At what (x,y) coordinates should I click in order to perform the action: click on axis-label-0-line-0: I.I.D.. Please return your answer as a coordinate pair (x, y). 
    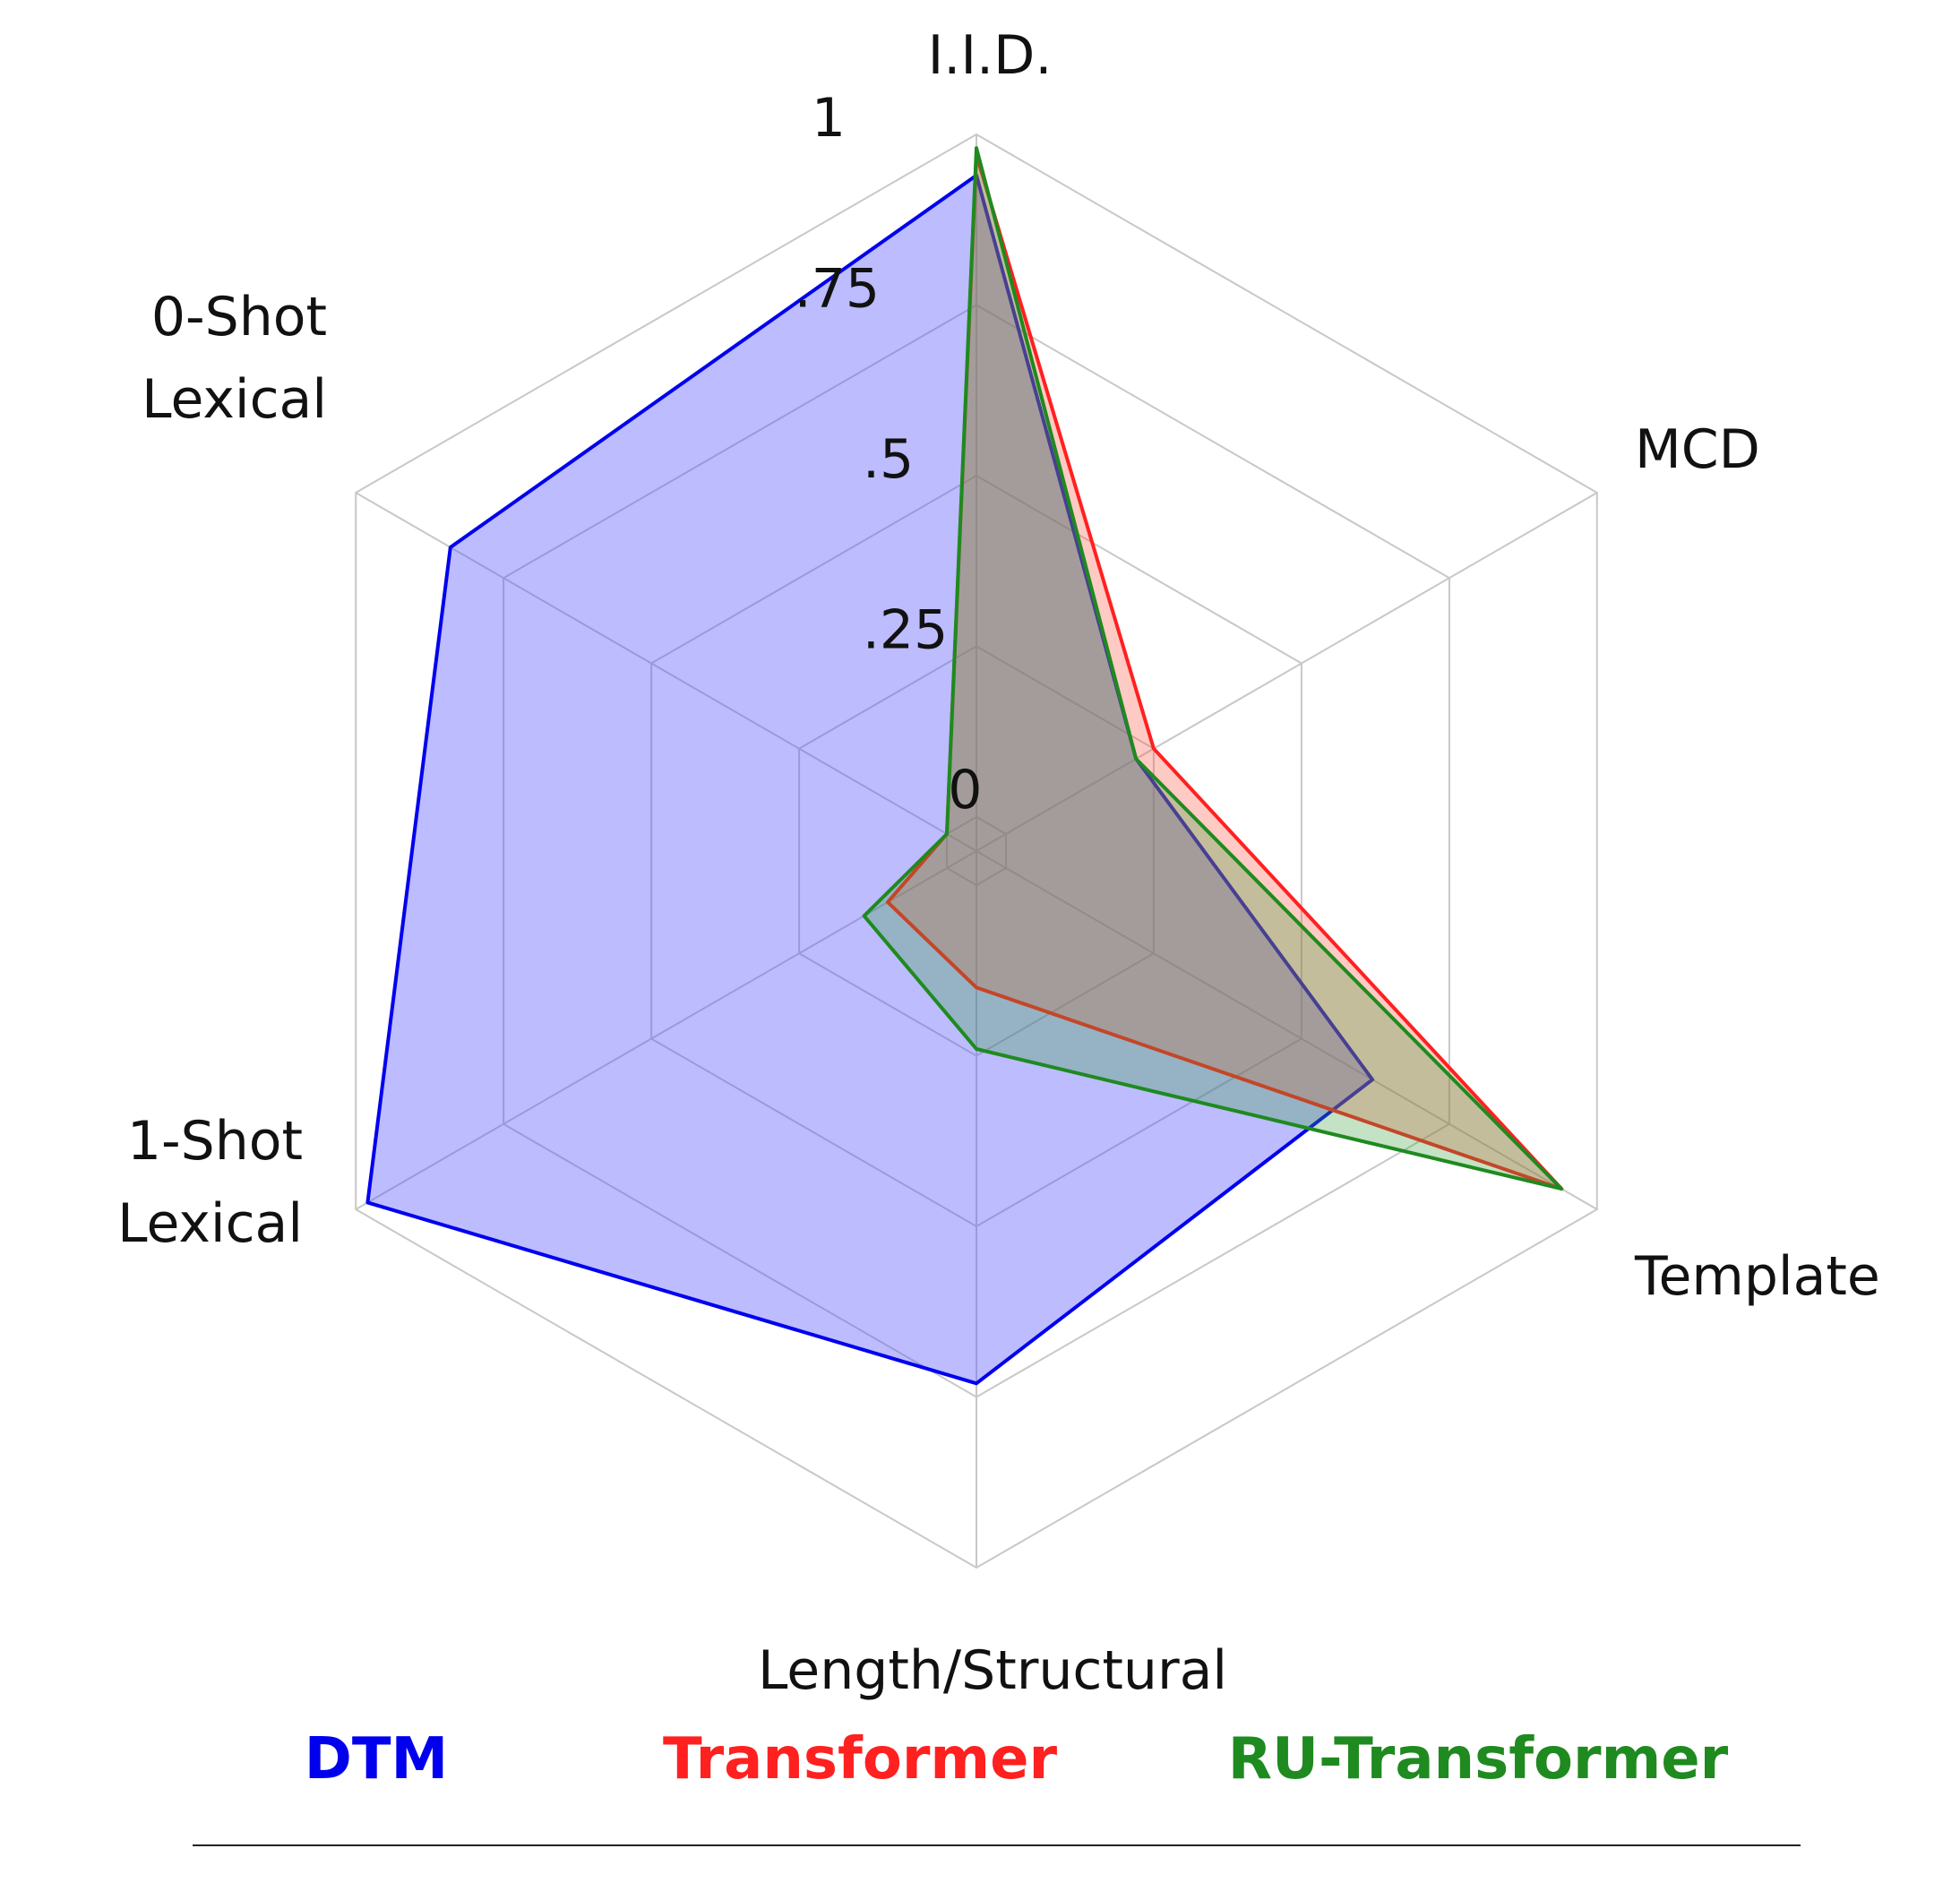
    Looking at the image, I should click on (990, 55).